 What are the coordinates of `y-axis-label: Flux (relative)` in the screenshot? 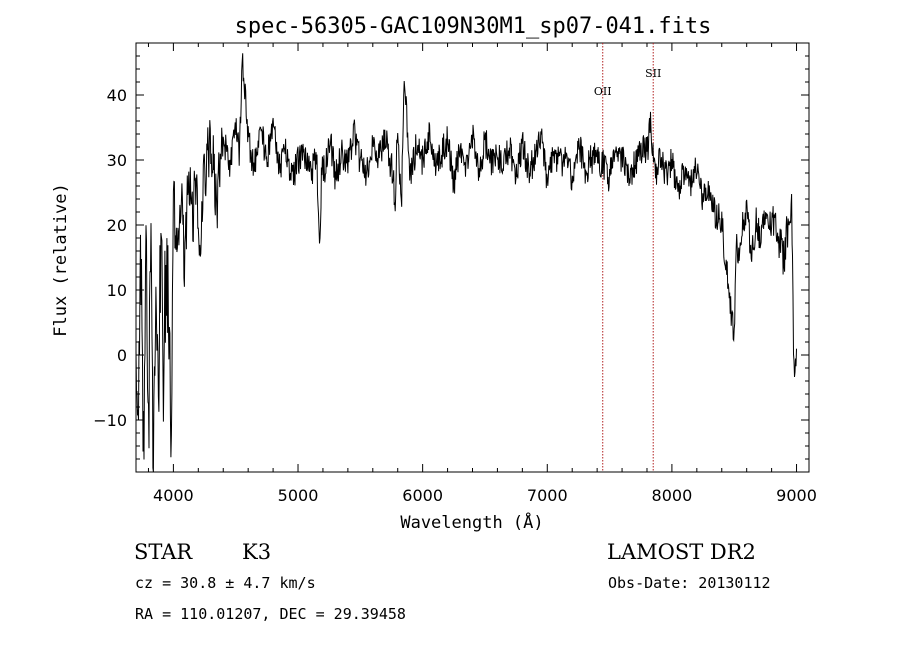 It's located at (61, 260).